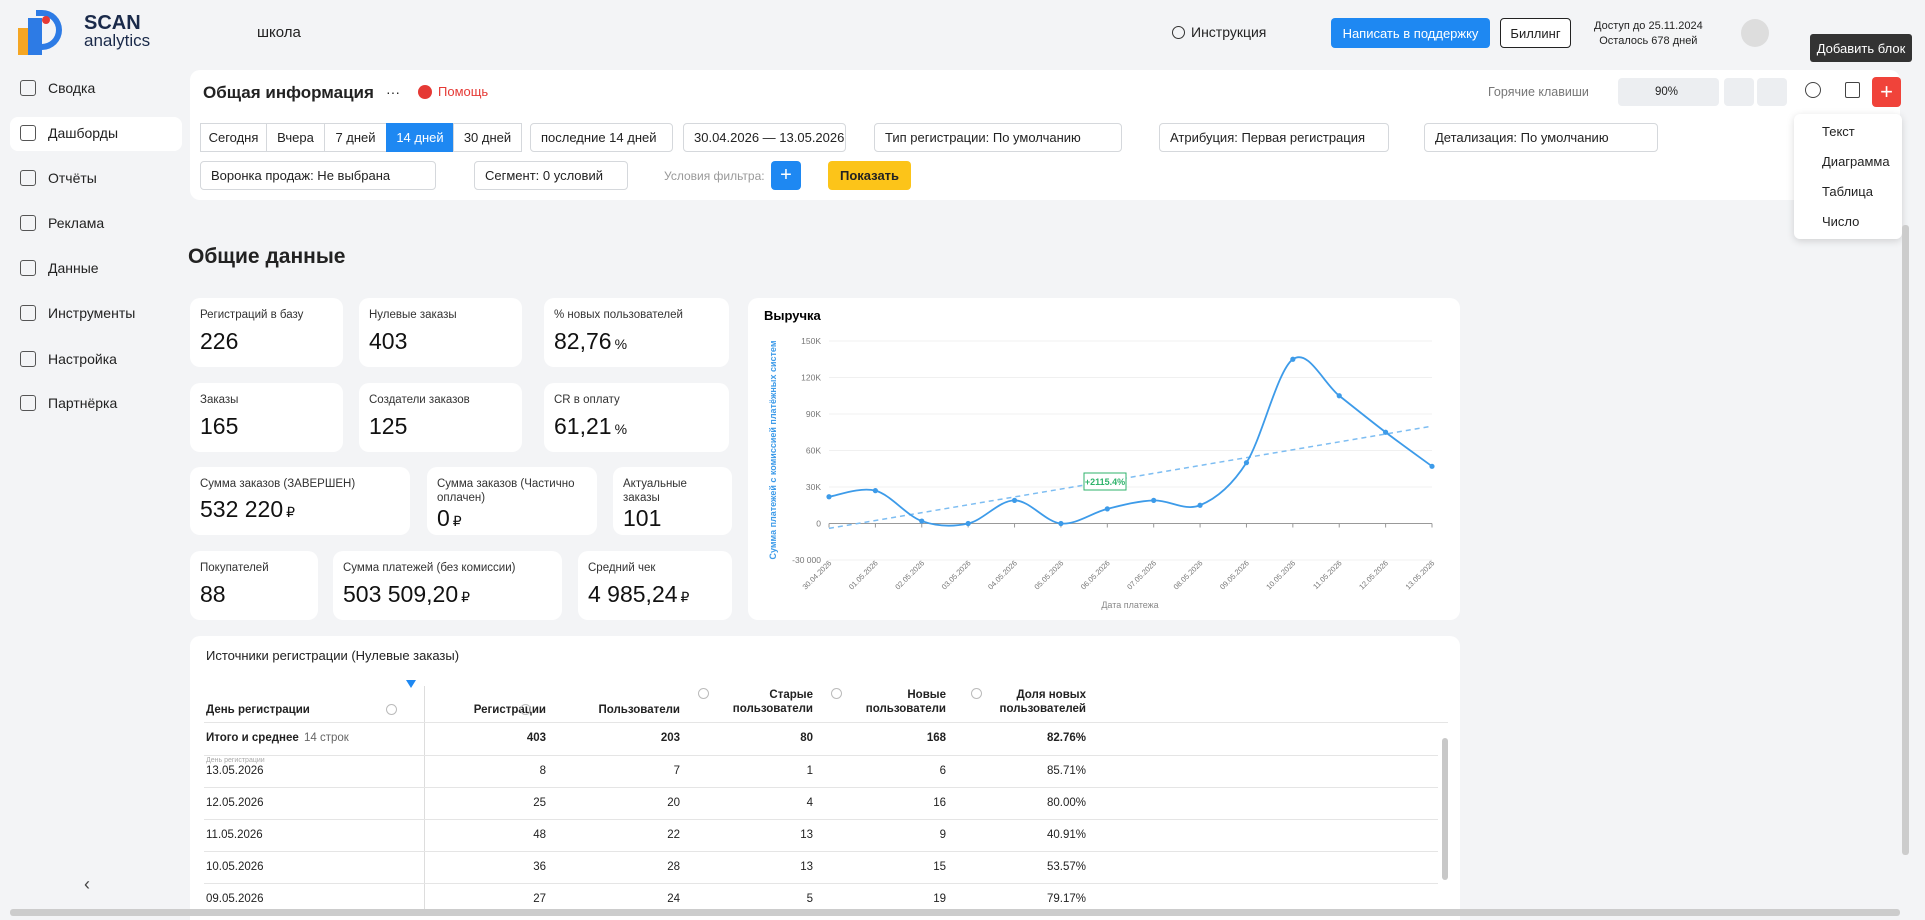 The height and width of the screenshot is (920, 1925). What do you see at coordinates (1410, 33) in the screenshot?
I see `support-button: Написать в поддержку` at bounding box center [1410, 33].